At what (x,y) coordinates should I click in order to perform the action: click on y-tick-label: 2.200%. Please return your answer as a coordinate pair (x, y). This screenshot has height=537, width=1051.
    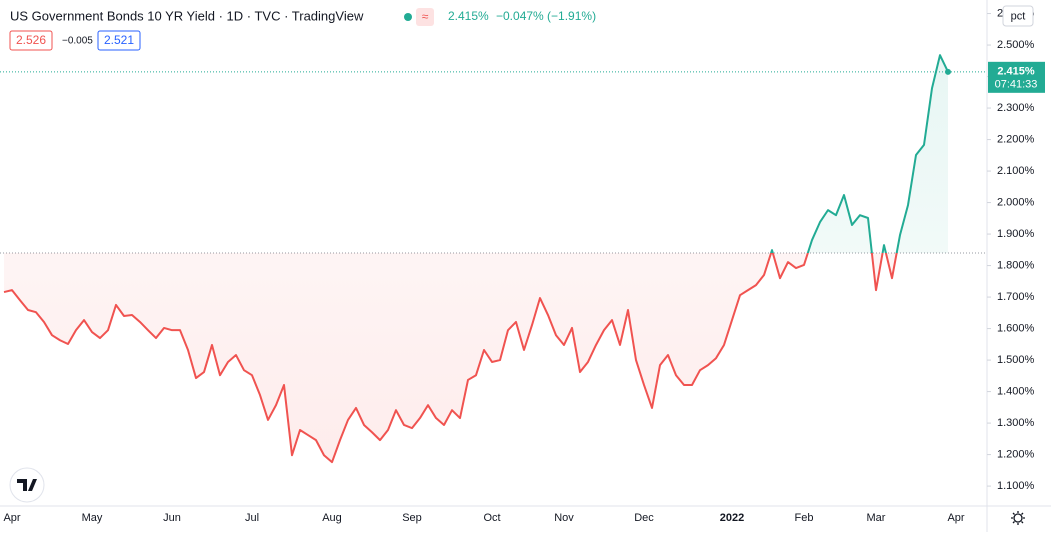
    Looking at the image, I should click on (1016, 139).